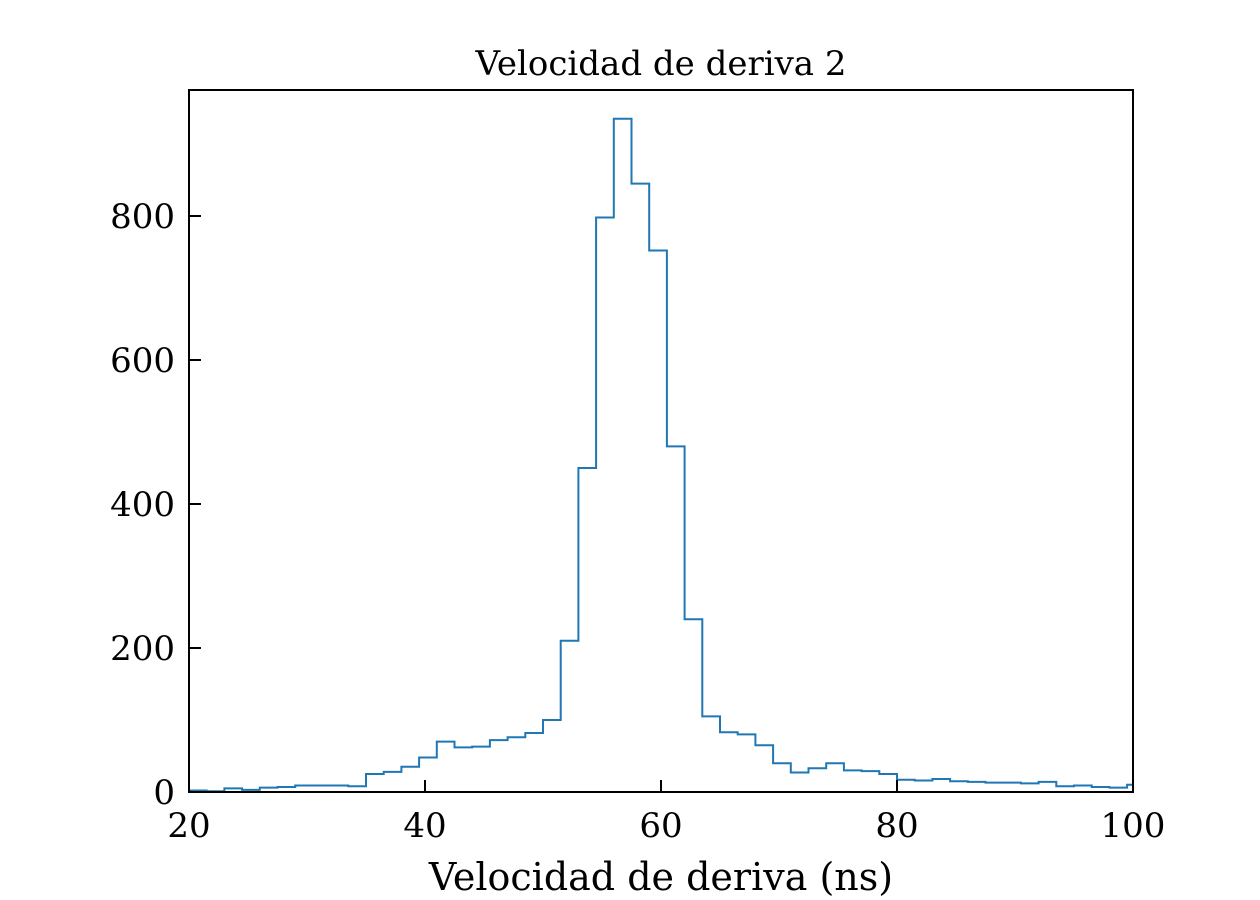 The image size is (1260, 900). What do you see at coordinates (1133, 826) in the screenshot?
I see `x-tick-label: 100` at bounding box center [1133, 826].